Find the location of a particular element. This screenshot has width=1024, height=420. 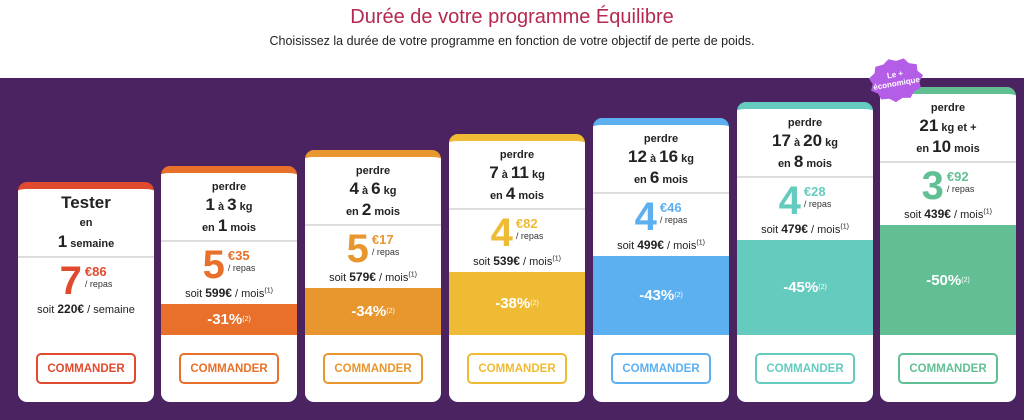

goal-line: 1 à 3 kg is located at coordinates (229, 205).